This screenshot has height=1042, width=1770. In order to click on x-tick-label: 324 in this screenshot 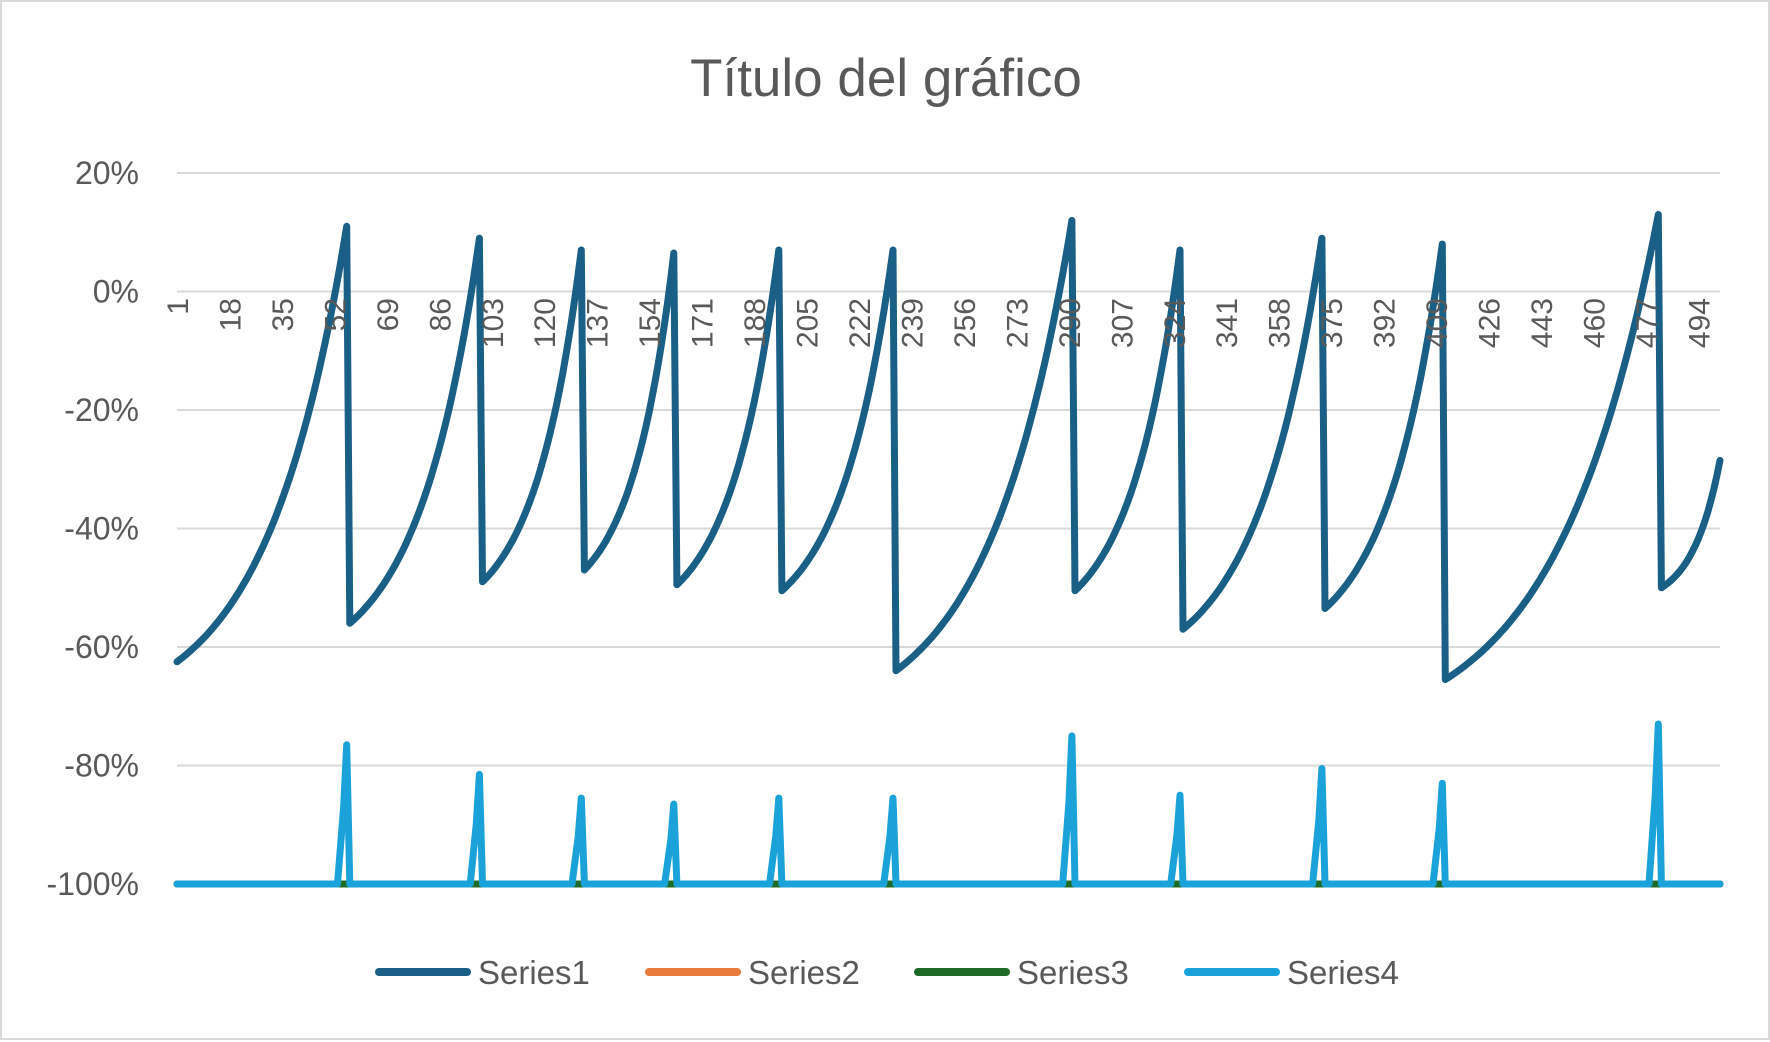, I will do `click(1175, 323)`.